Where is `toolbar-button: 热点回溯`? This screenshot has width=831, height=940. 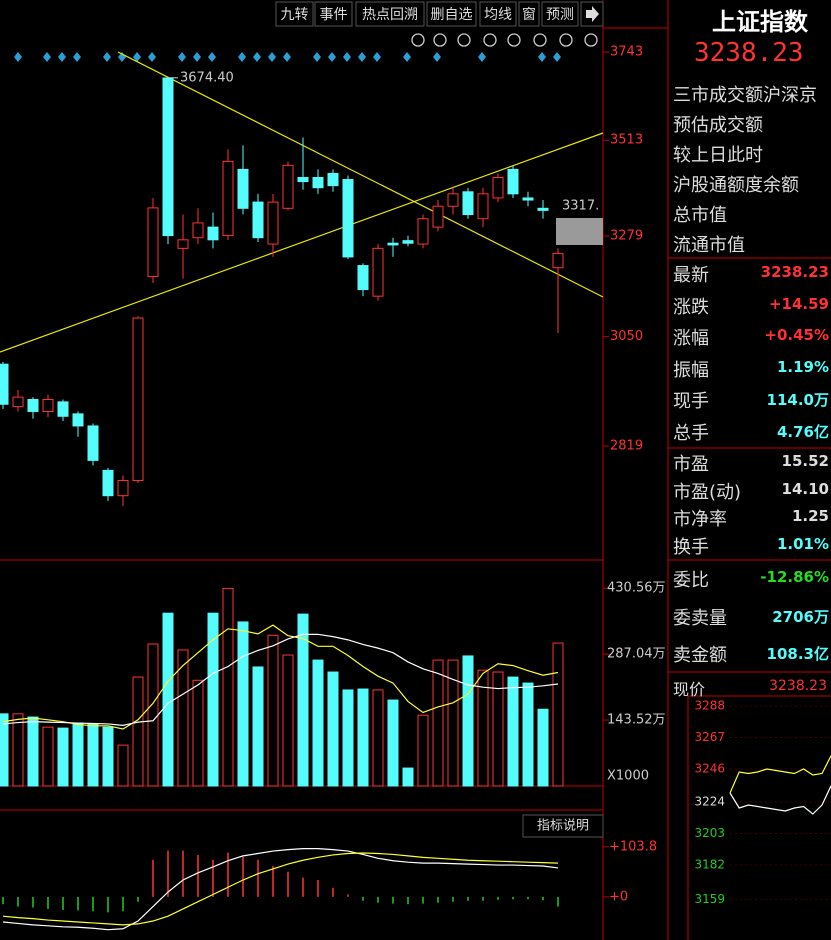
toolbar-button: 热点回溯 is located at coordinates (390, 15).